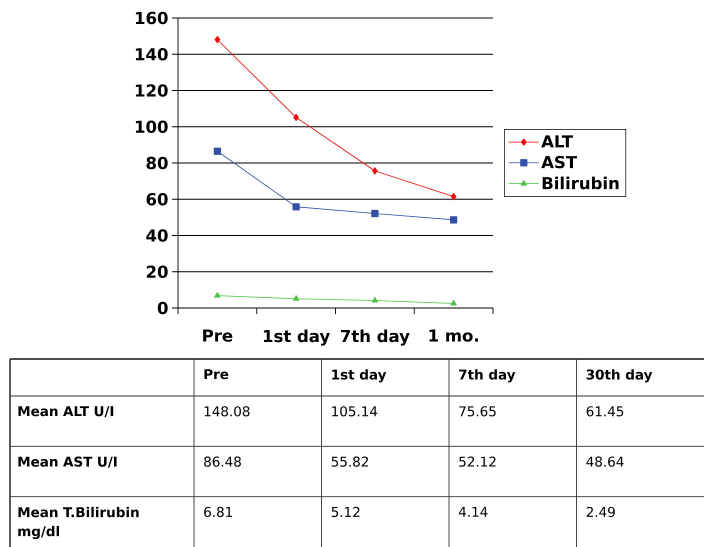  I want to click on text: 105.14, so click(355, 411).